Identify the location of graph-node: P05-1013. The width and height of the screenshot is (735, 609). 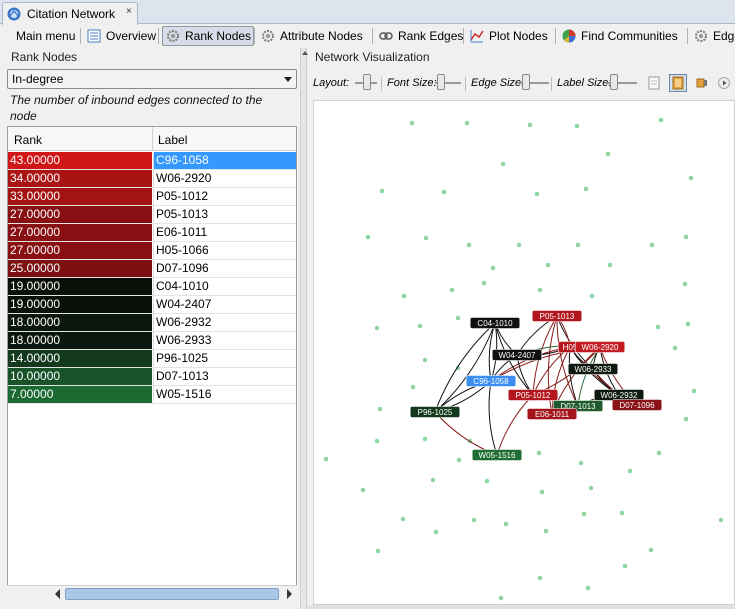
(557, 316).